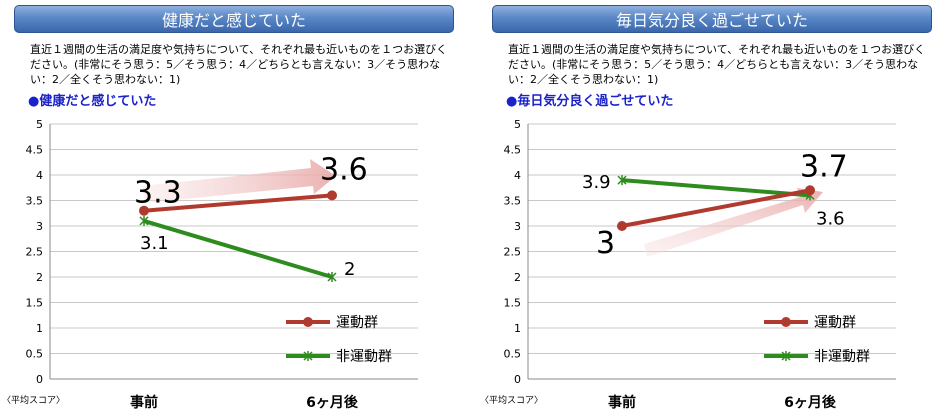 This screenshot has width=951, height=414. Describe the element at coordinates (830, 218) in the screenshot. I see `data-label-nonexercise: 3.6` at that location.